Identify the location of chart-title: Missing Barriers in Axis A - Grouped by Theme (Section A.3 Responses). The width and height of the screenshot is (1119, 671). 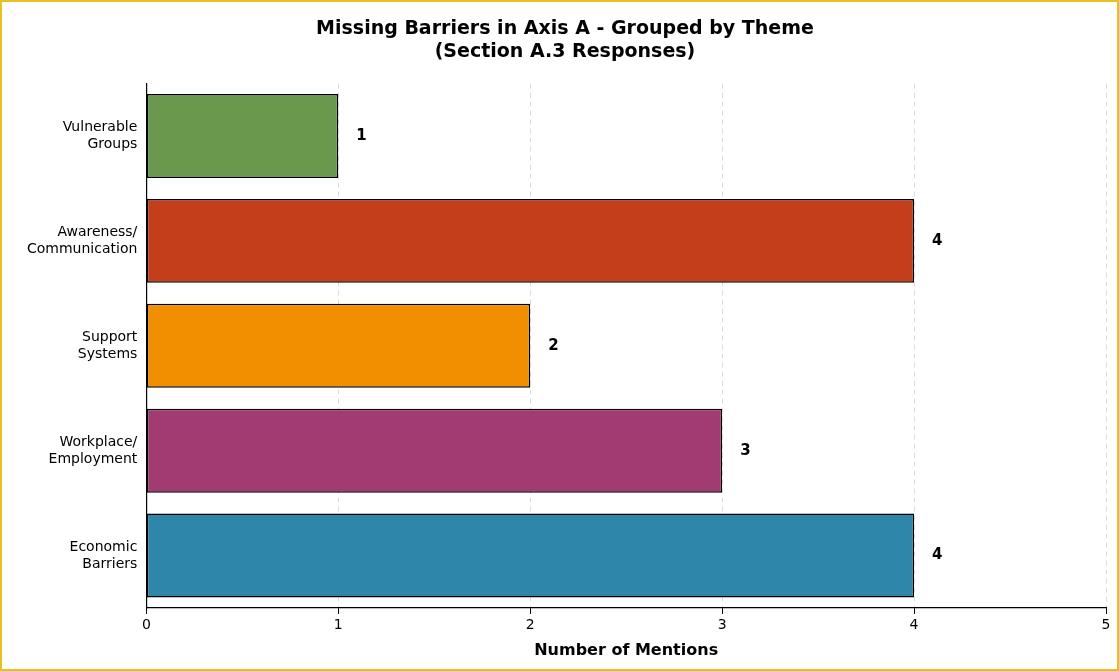
(565, 39).